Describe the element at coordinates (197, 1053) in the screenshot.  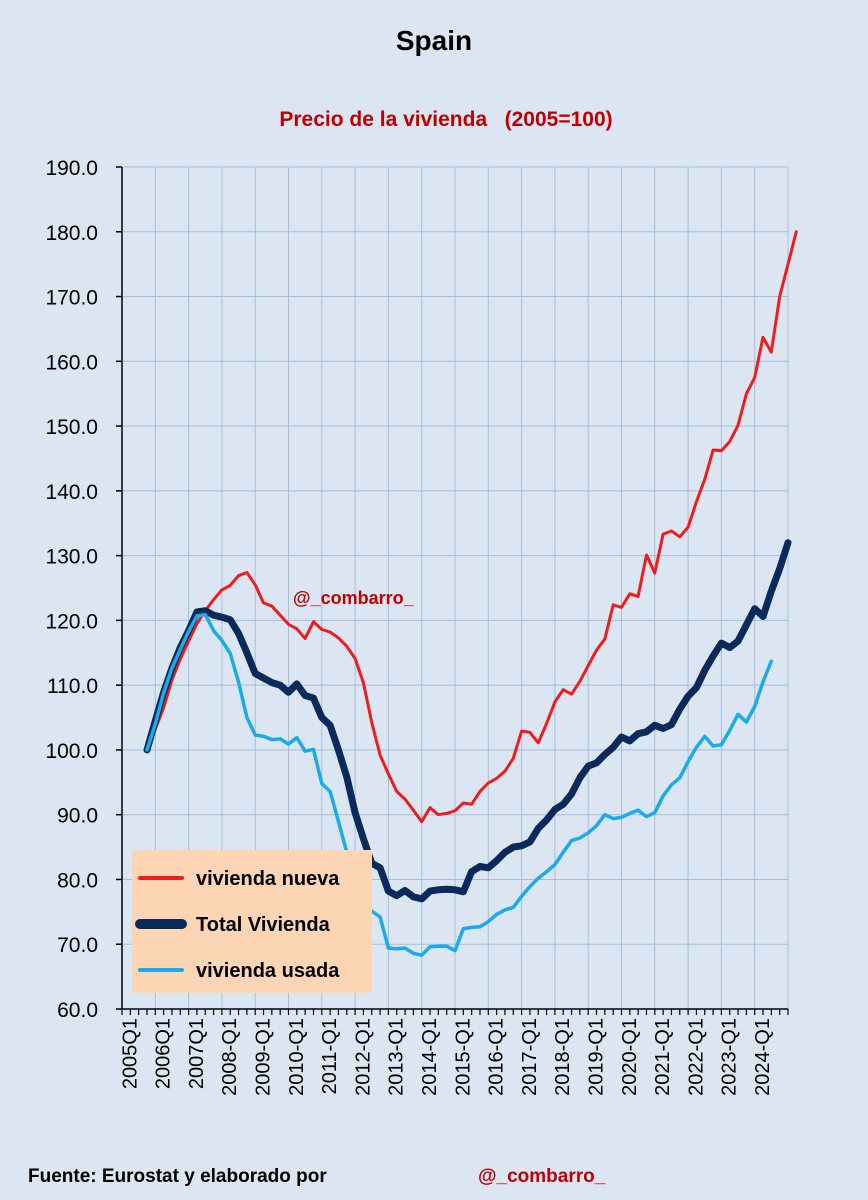
I see `x-tick-label: 2007Q1` at that location.